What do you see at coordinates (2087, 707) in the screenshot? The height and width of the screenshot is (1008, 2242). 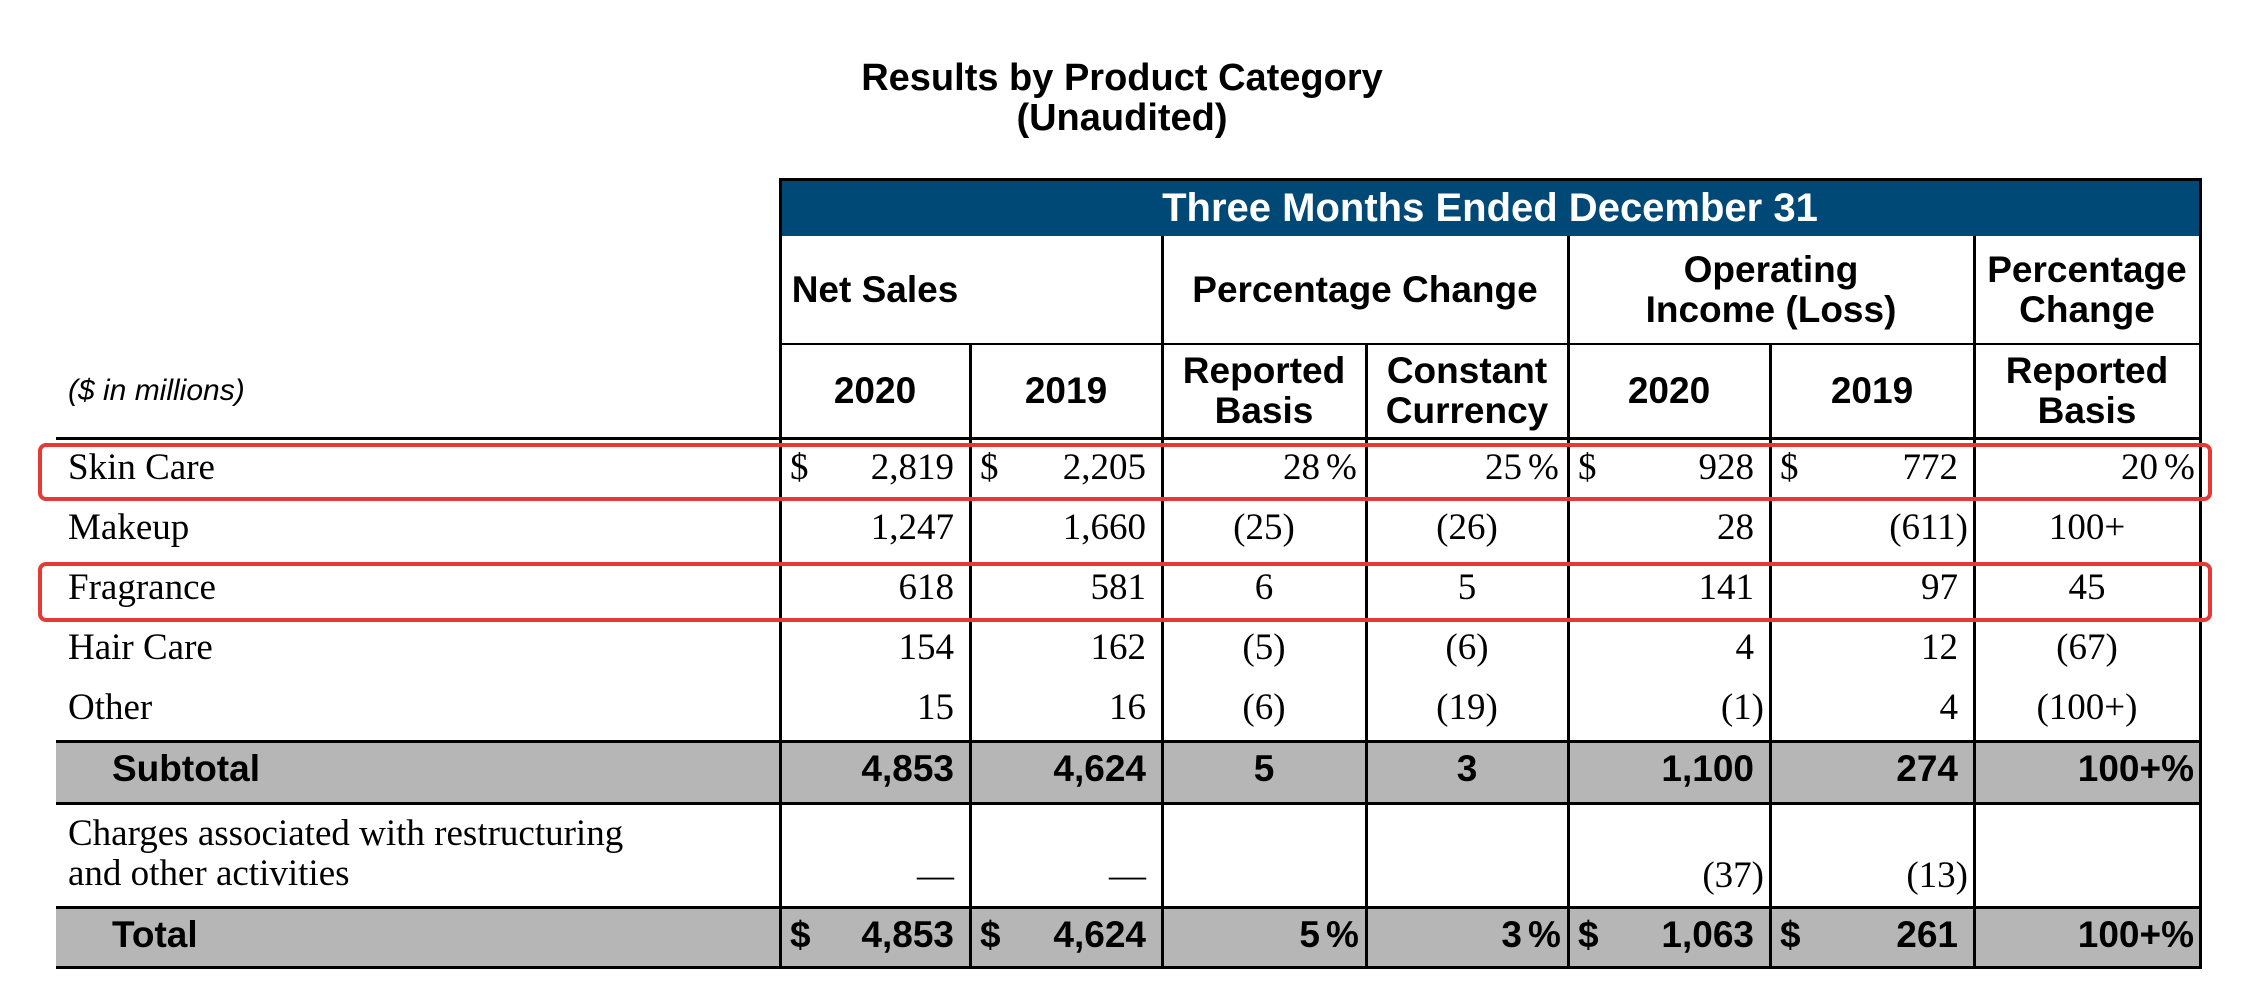 I see `cell-other-reported2: (100+)` at bounding box center [2087, 707].